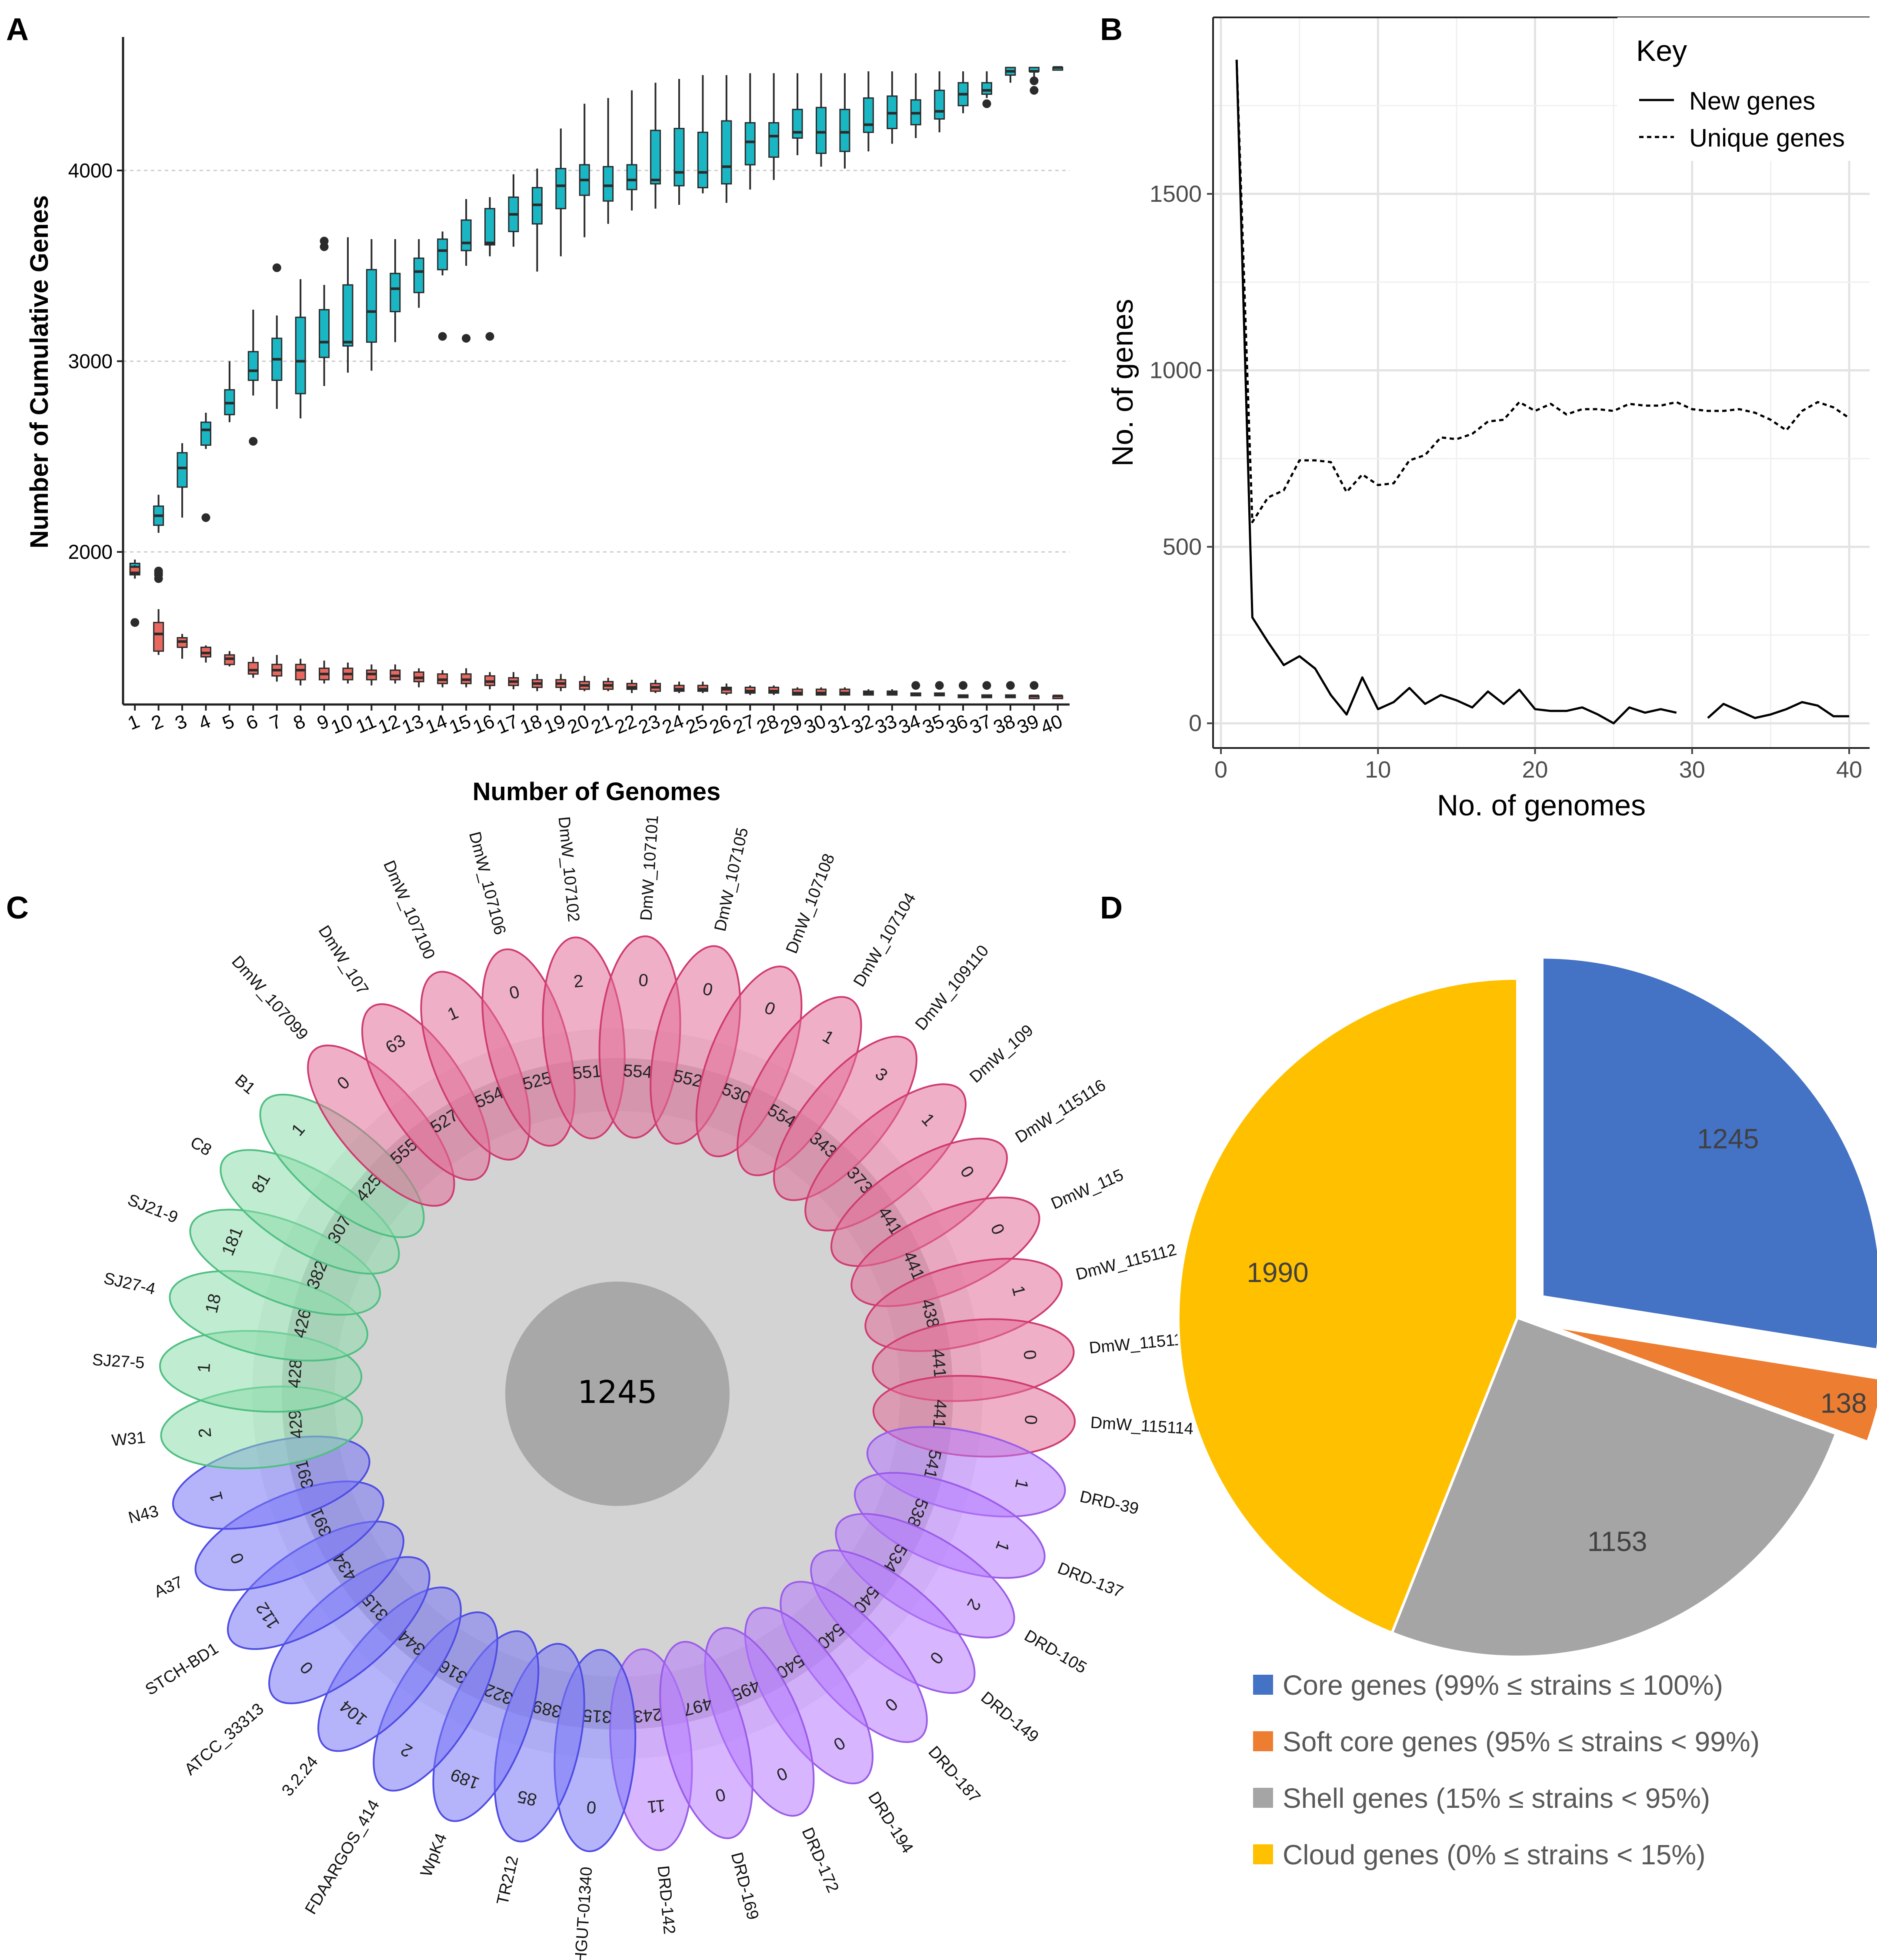 This screenshot has height=1960, width=1877. Describe the element at coordinates (587, 1073) in the screenshot. I see `petal-shared-count: 551` at that location.